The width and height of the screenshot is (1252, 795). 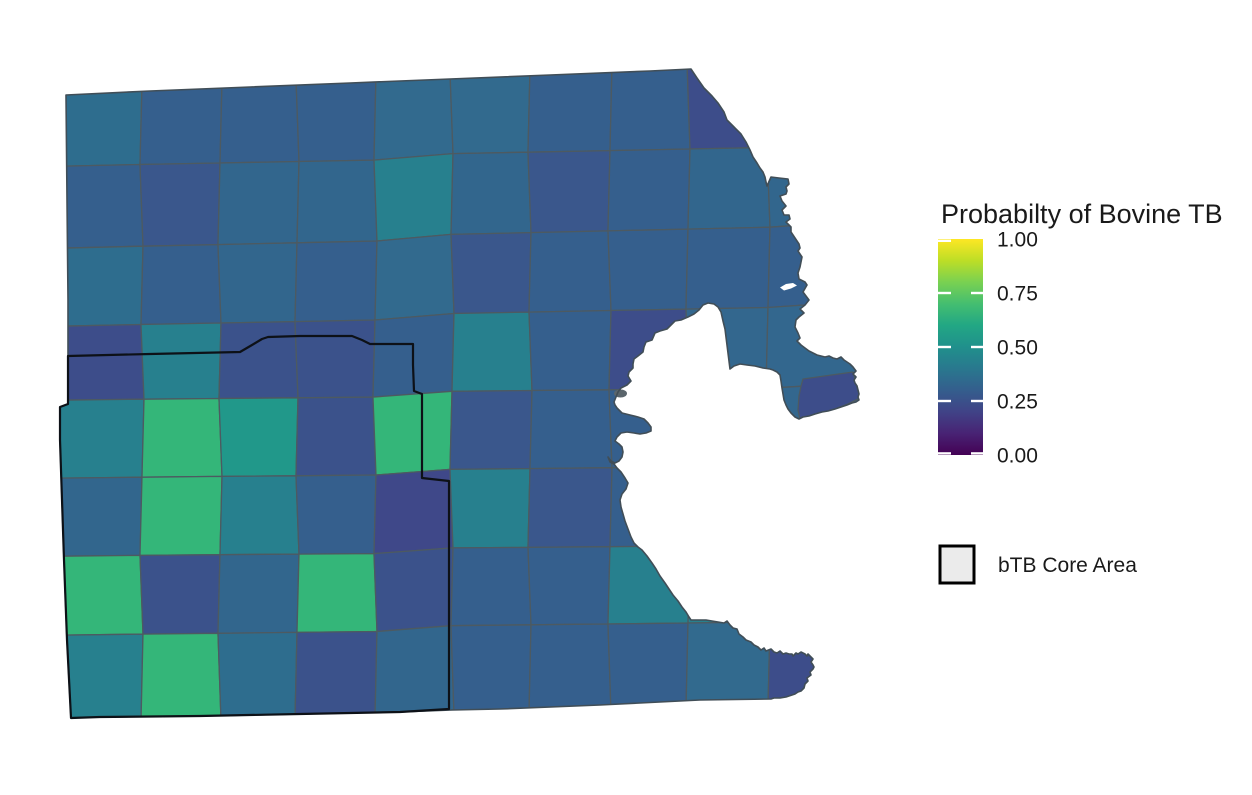 What do you see at coordinates (1017, 348) in the screenshot?
I see `svg-text: 0.50` at bounding box center [1017, 348].